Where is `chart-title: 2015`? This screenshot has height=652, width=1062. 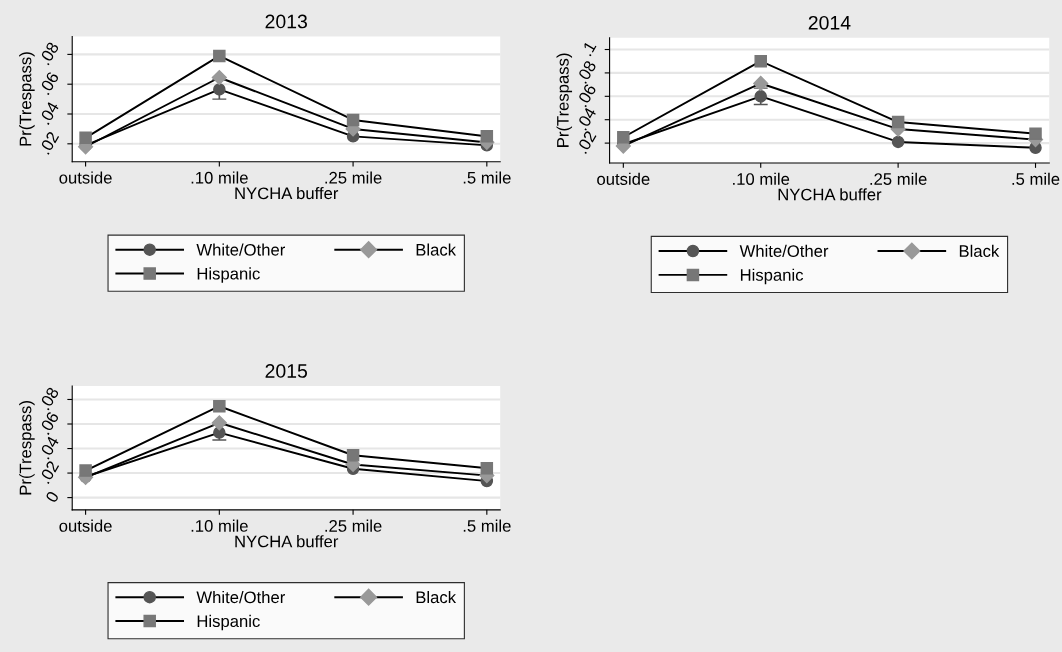 chart-title: 2015 is located at coordinates (286, 371).